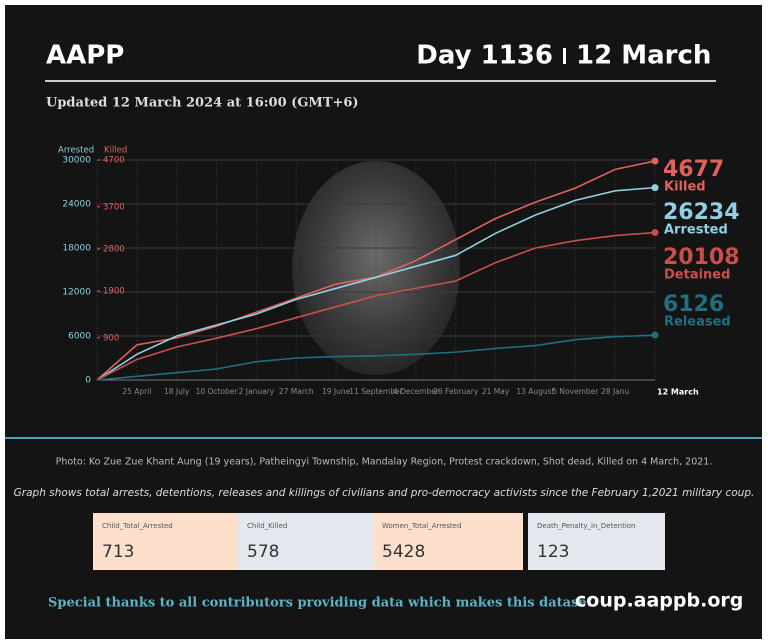  What do you see at coordinates (115, 151) in the screenshot?
I see `y2-axis-title: Killed` at bounding box center [115, 151].